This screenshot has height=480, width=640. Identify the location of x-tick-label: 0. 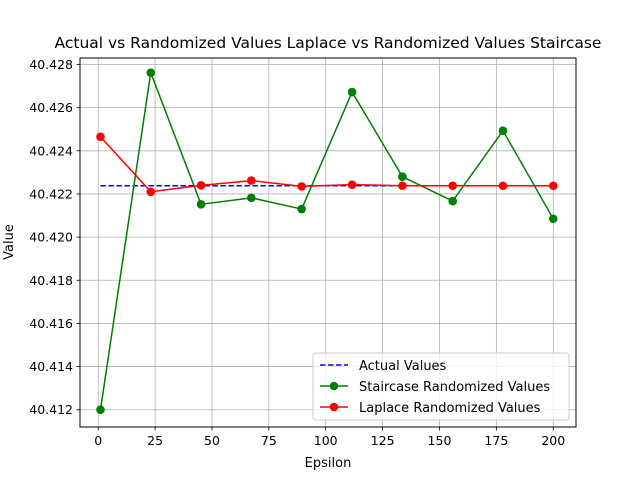
(98, 440).